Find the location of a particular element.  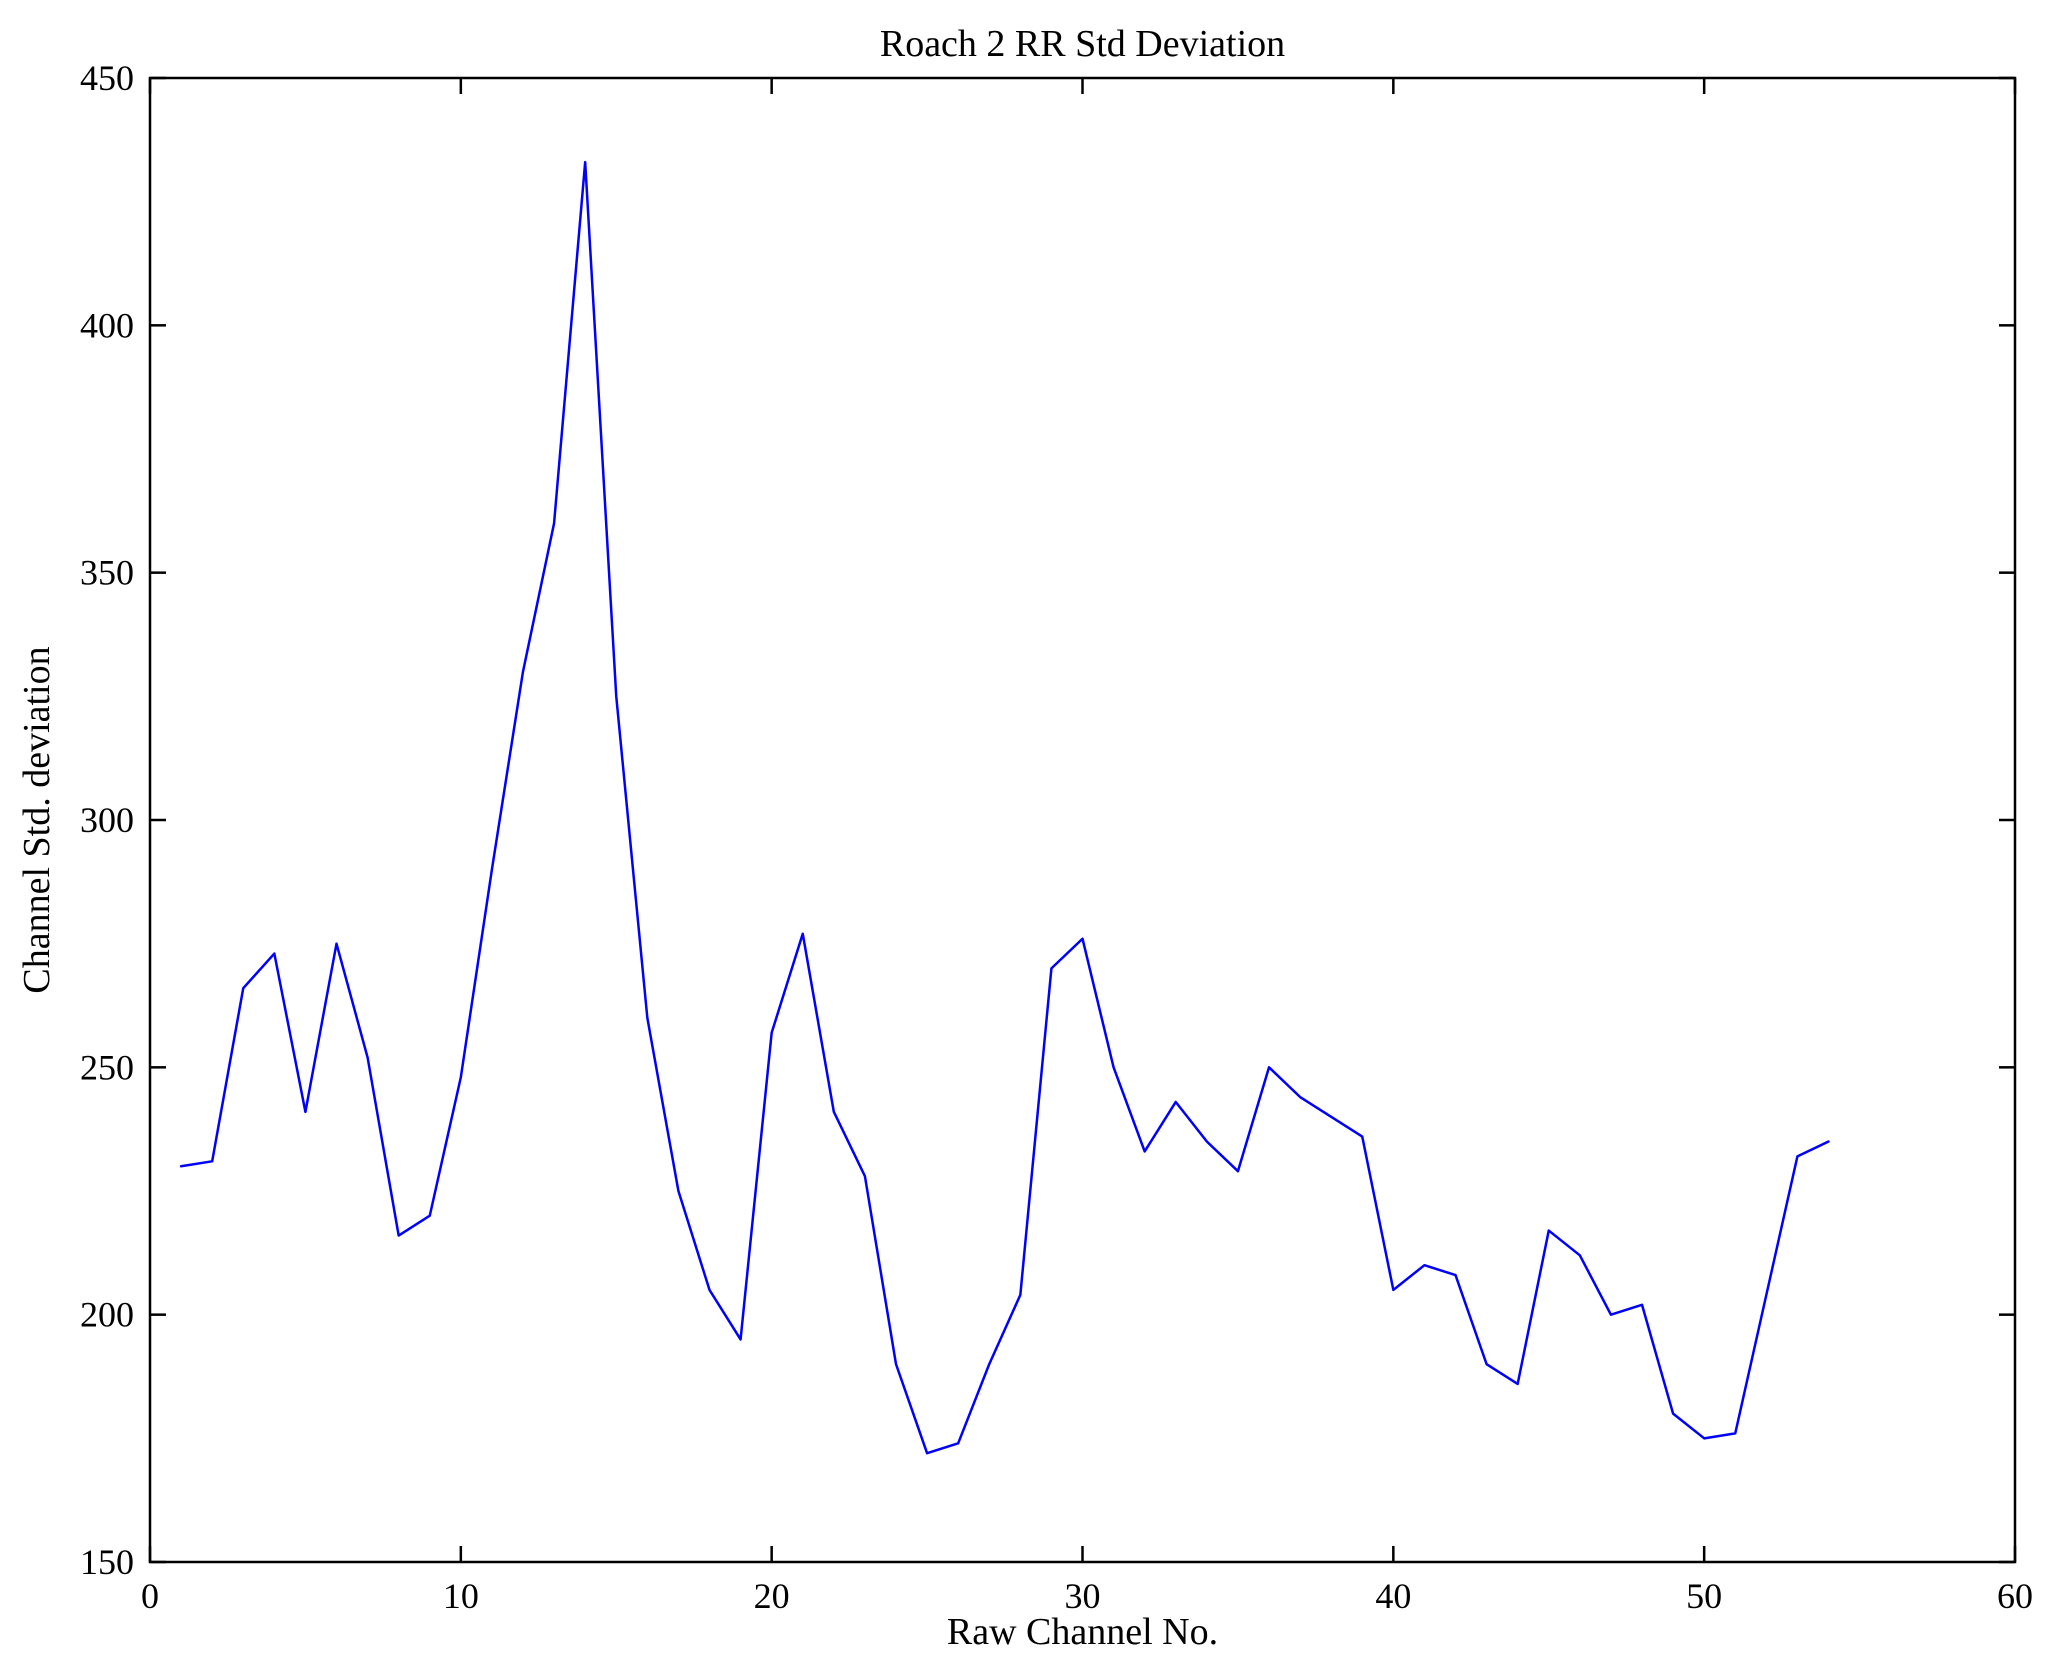

x-tick-label: 50 is located at coordinates (1704, 1596).